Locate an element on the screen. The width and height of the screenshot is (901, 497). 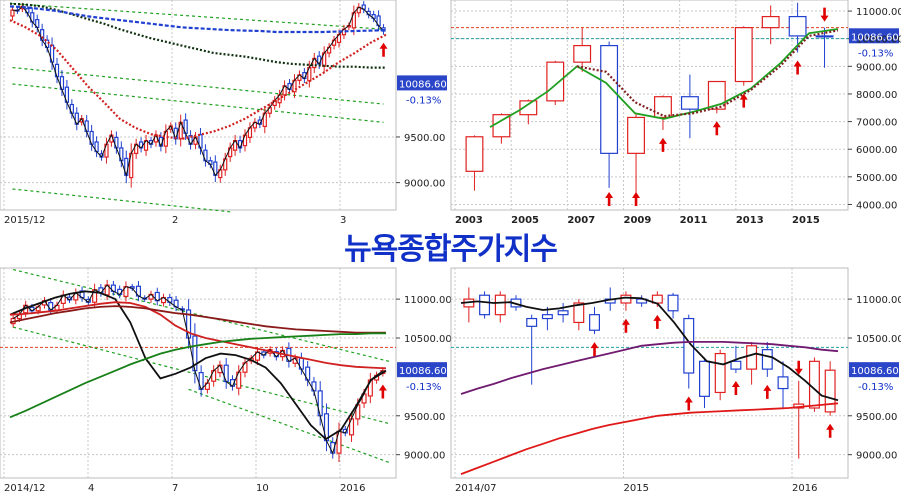
x-tick-label: 3 is located at coordinates (343, 220).